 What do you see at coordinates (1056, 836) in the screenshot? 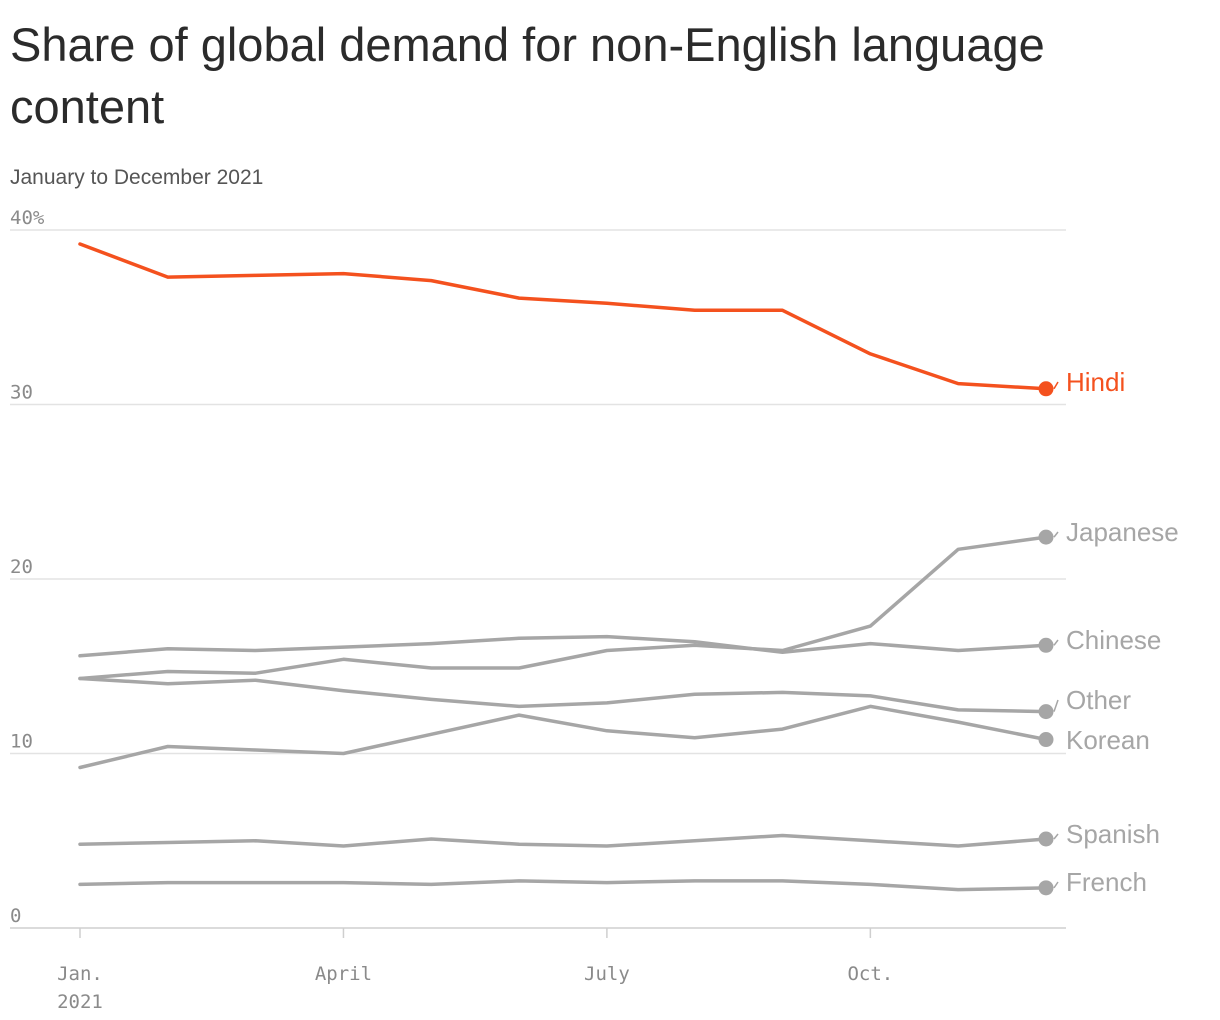
I see `series-label-leader-spanish` at bounding box center [1056, 836].